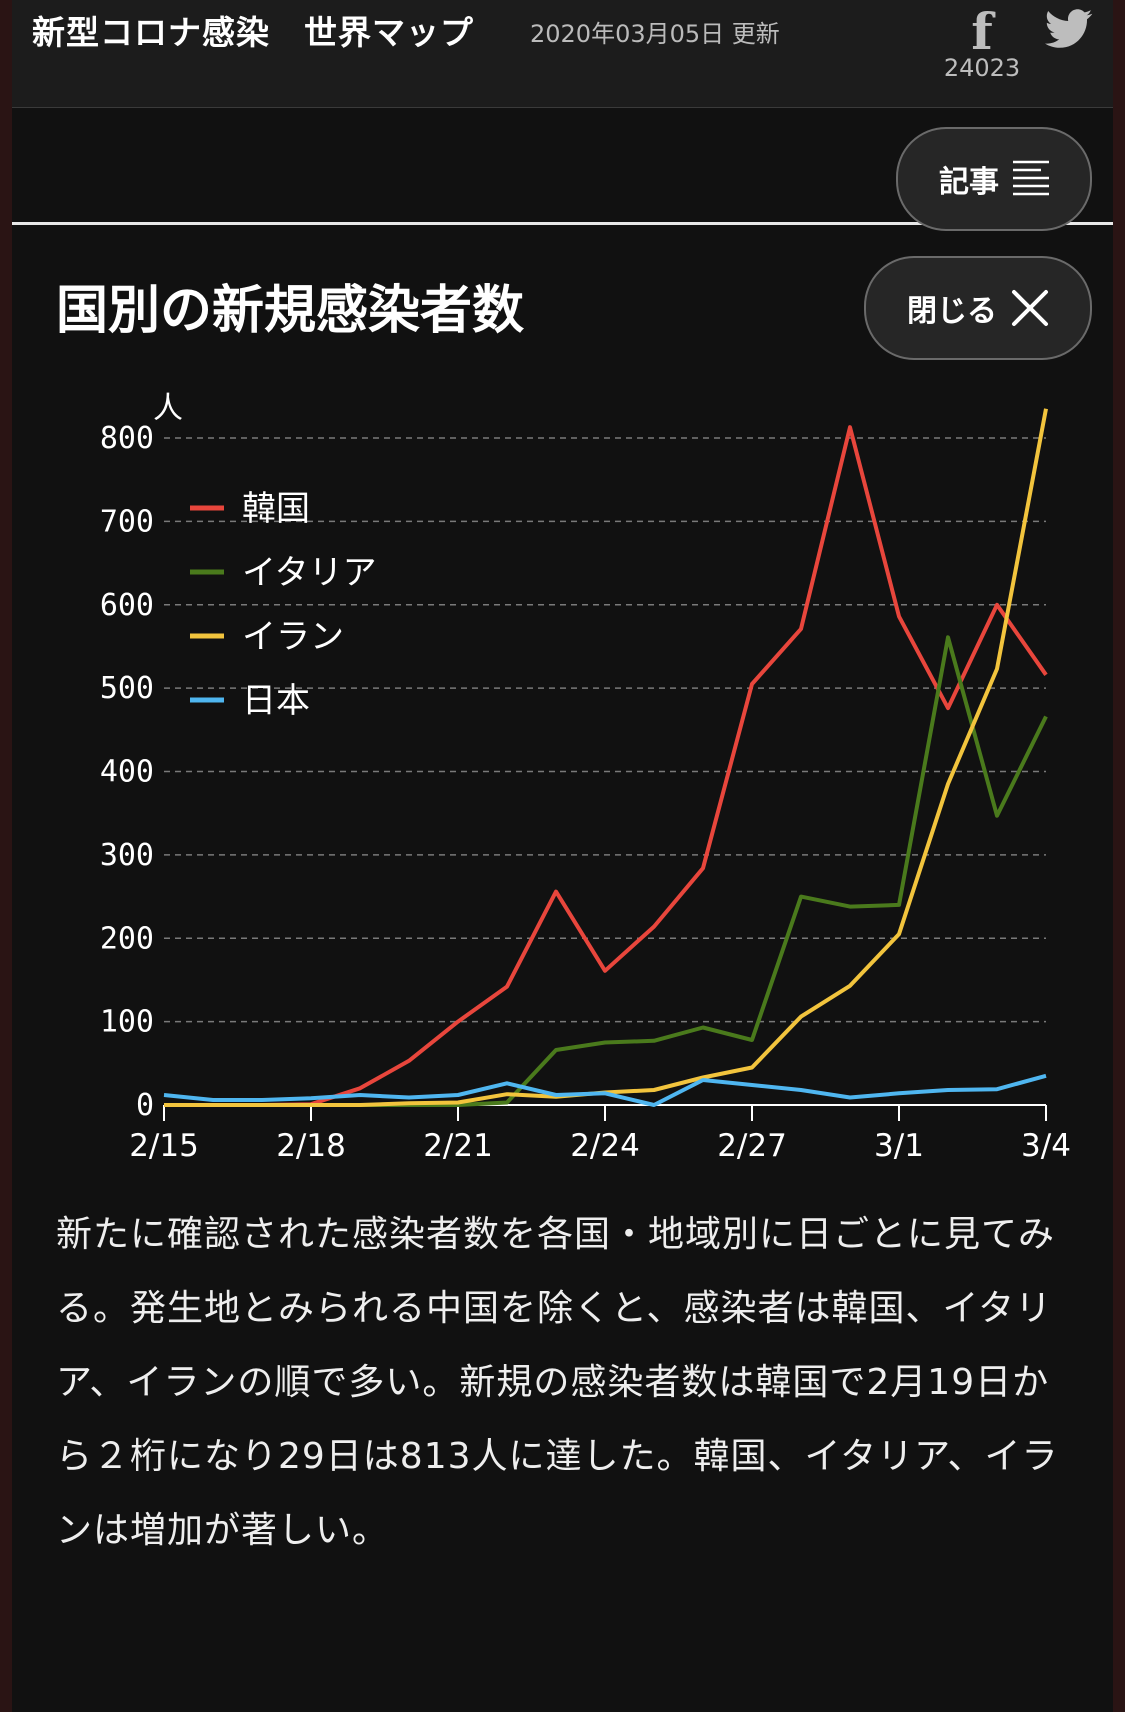 The width and height of the screenshot is (1125, 1712). I want to click on x-tick-label: 2/24, so click(605, 1146).